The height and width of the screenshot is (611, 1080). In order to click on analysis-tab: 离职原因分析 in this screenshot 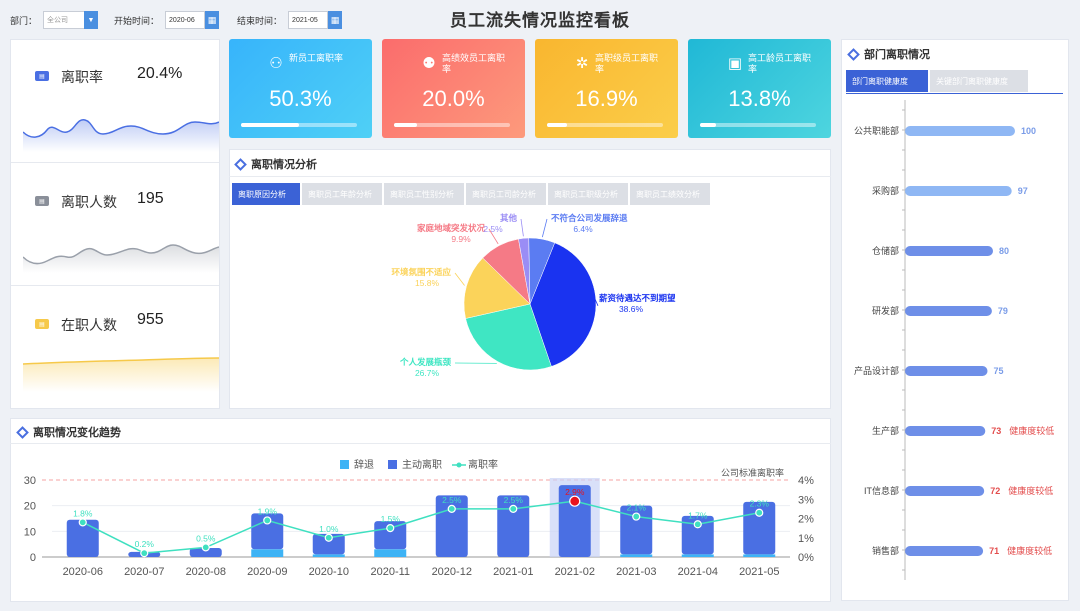, I will do `click(266, 194)`.